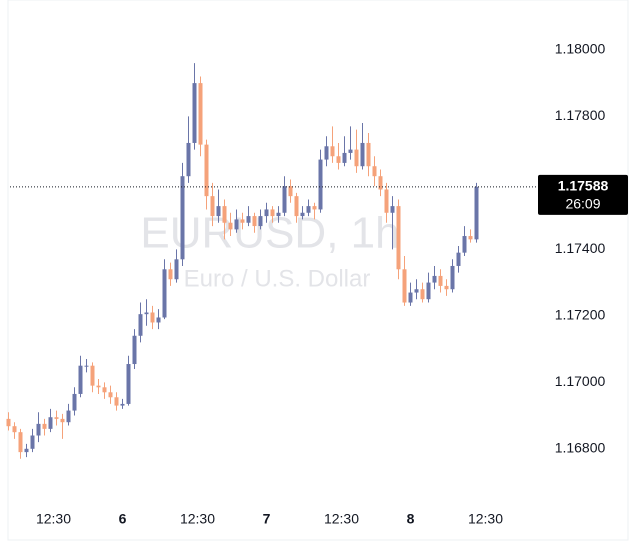 The height and width of the screenshot is (559, 629). I want to click on countdown-label: 26:09, so click(582, 204).